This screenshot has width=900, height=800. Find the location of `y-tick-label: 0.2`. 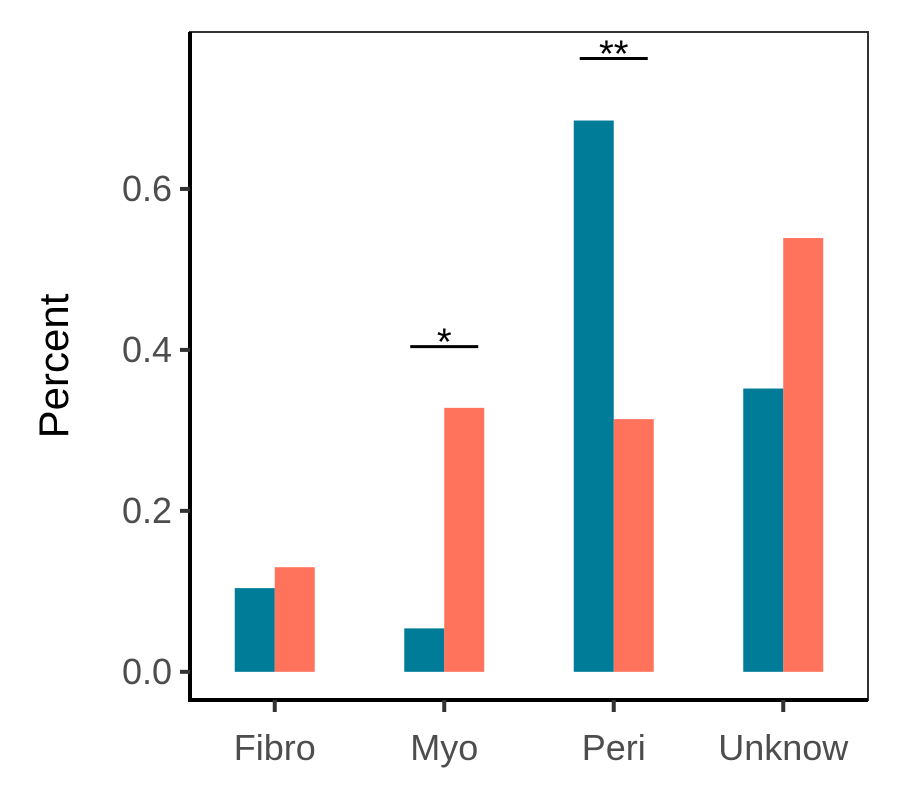

y-tick-label: 0.2 is located at coordinates (147, 510).